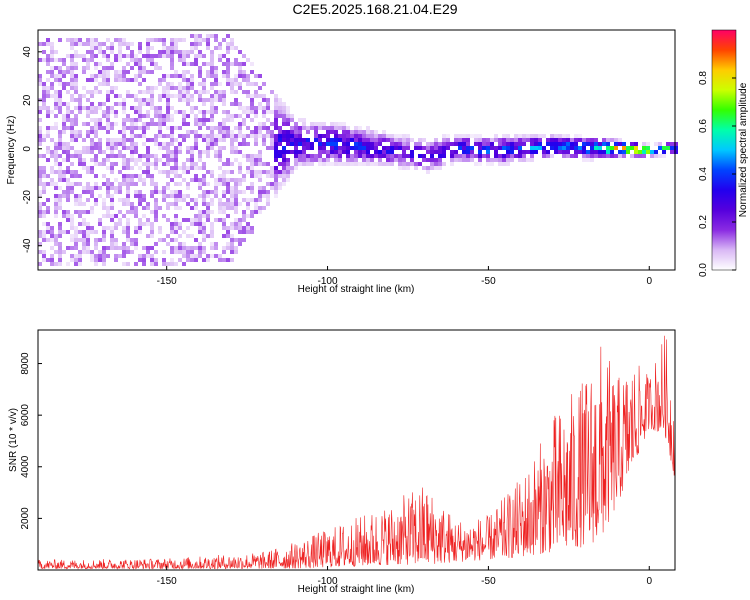  What do you see at coordinates (724, 150) in the screenshot?
I see `colorbar-gradient` at bounding box center [724, 150].